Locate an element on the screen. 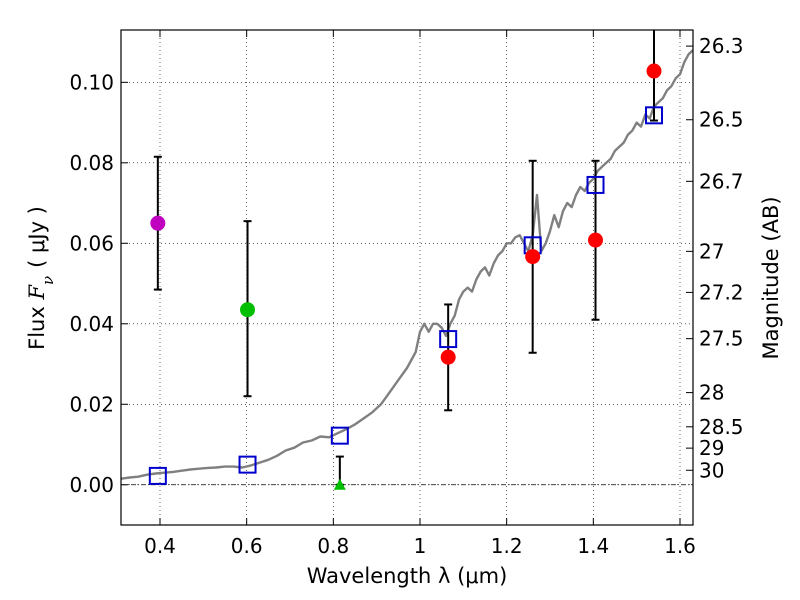  y2-tick-label: 28 is located at coordinates (711, 393).